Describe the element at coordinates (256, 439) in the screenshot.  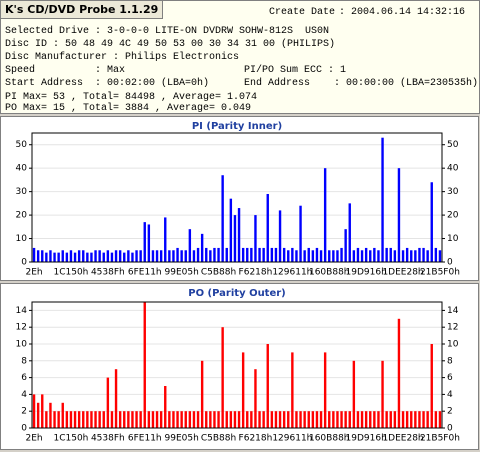
I see `x-tick-label: F6218h` at that location.